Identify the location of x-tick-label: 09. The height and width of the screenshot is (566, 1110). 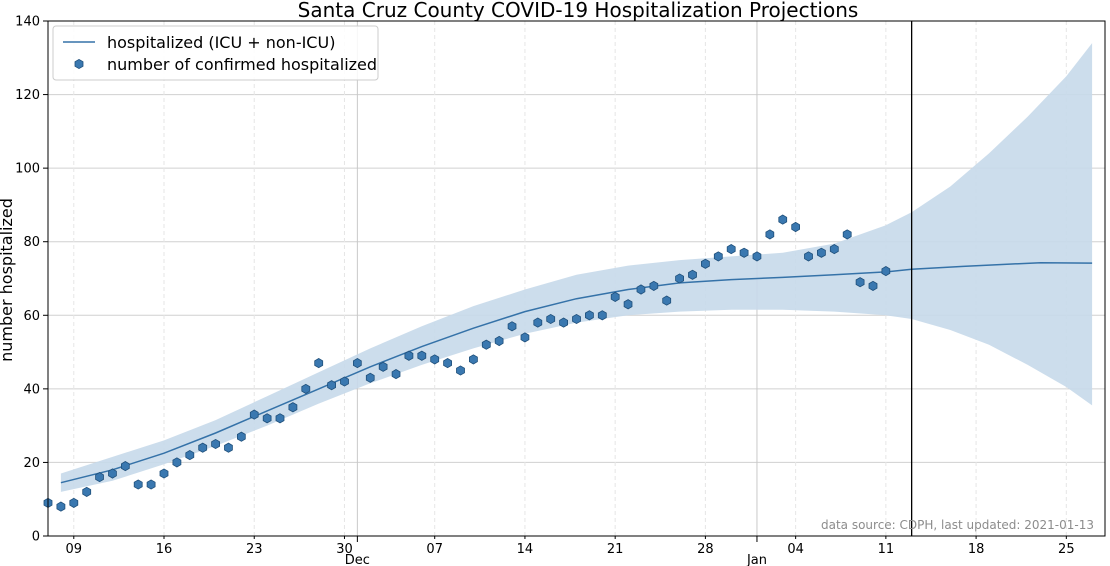
(74, 549).